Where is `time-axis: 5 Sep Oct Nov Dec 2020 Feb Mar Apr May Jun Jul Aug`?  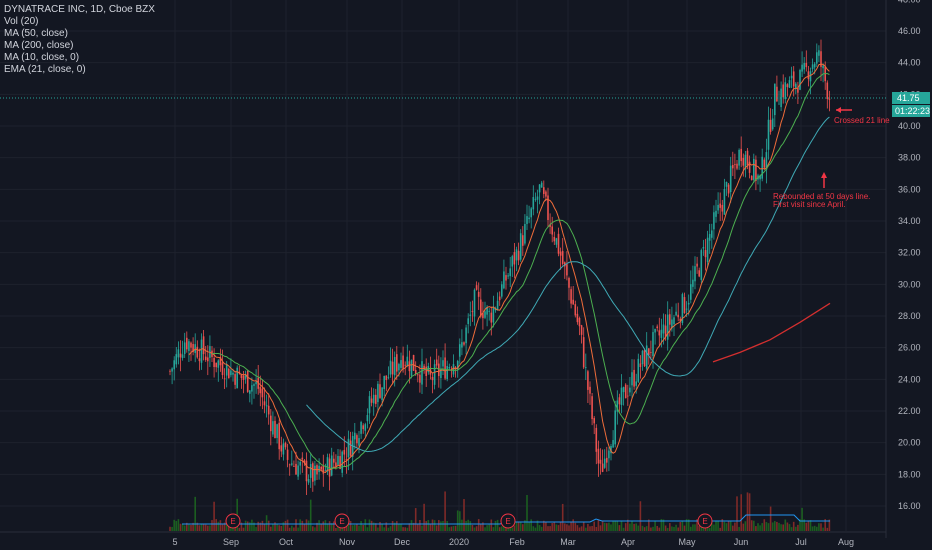 time-axis: 5 Sep Oct Nov Dec 2020 Feb Mar Apr May Jun Jul Aug is located at coordinates (513, 542).